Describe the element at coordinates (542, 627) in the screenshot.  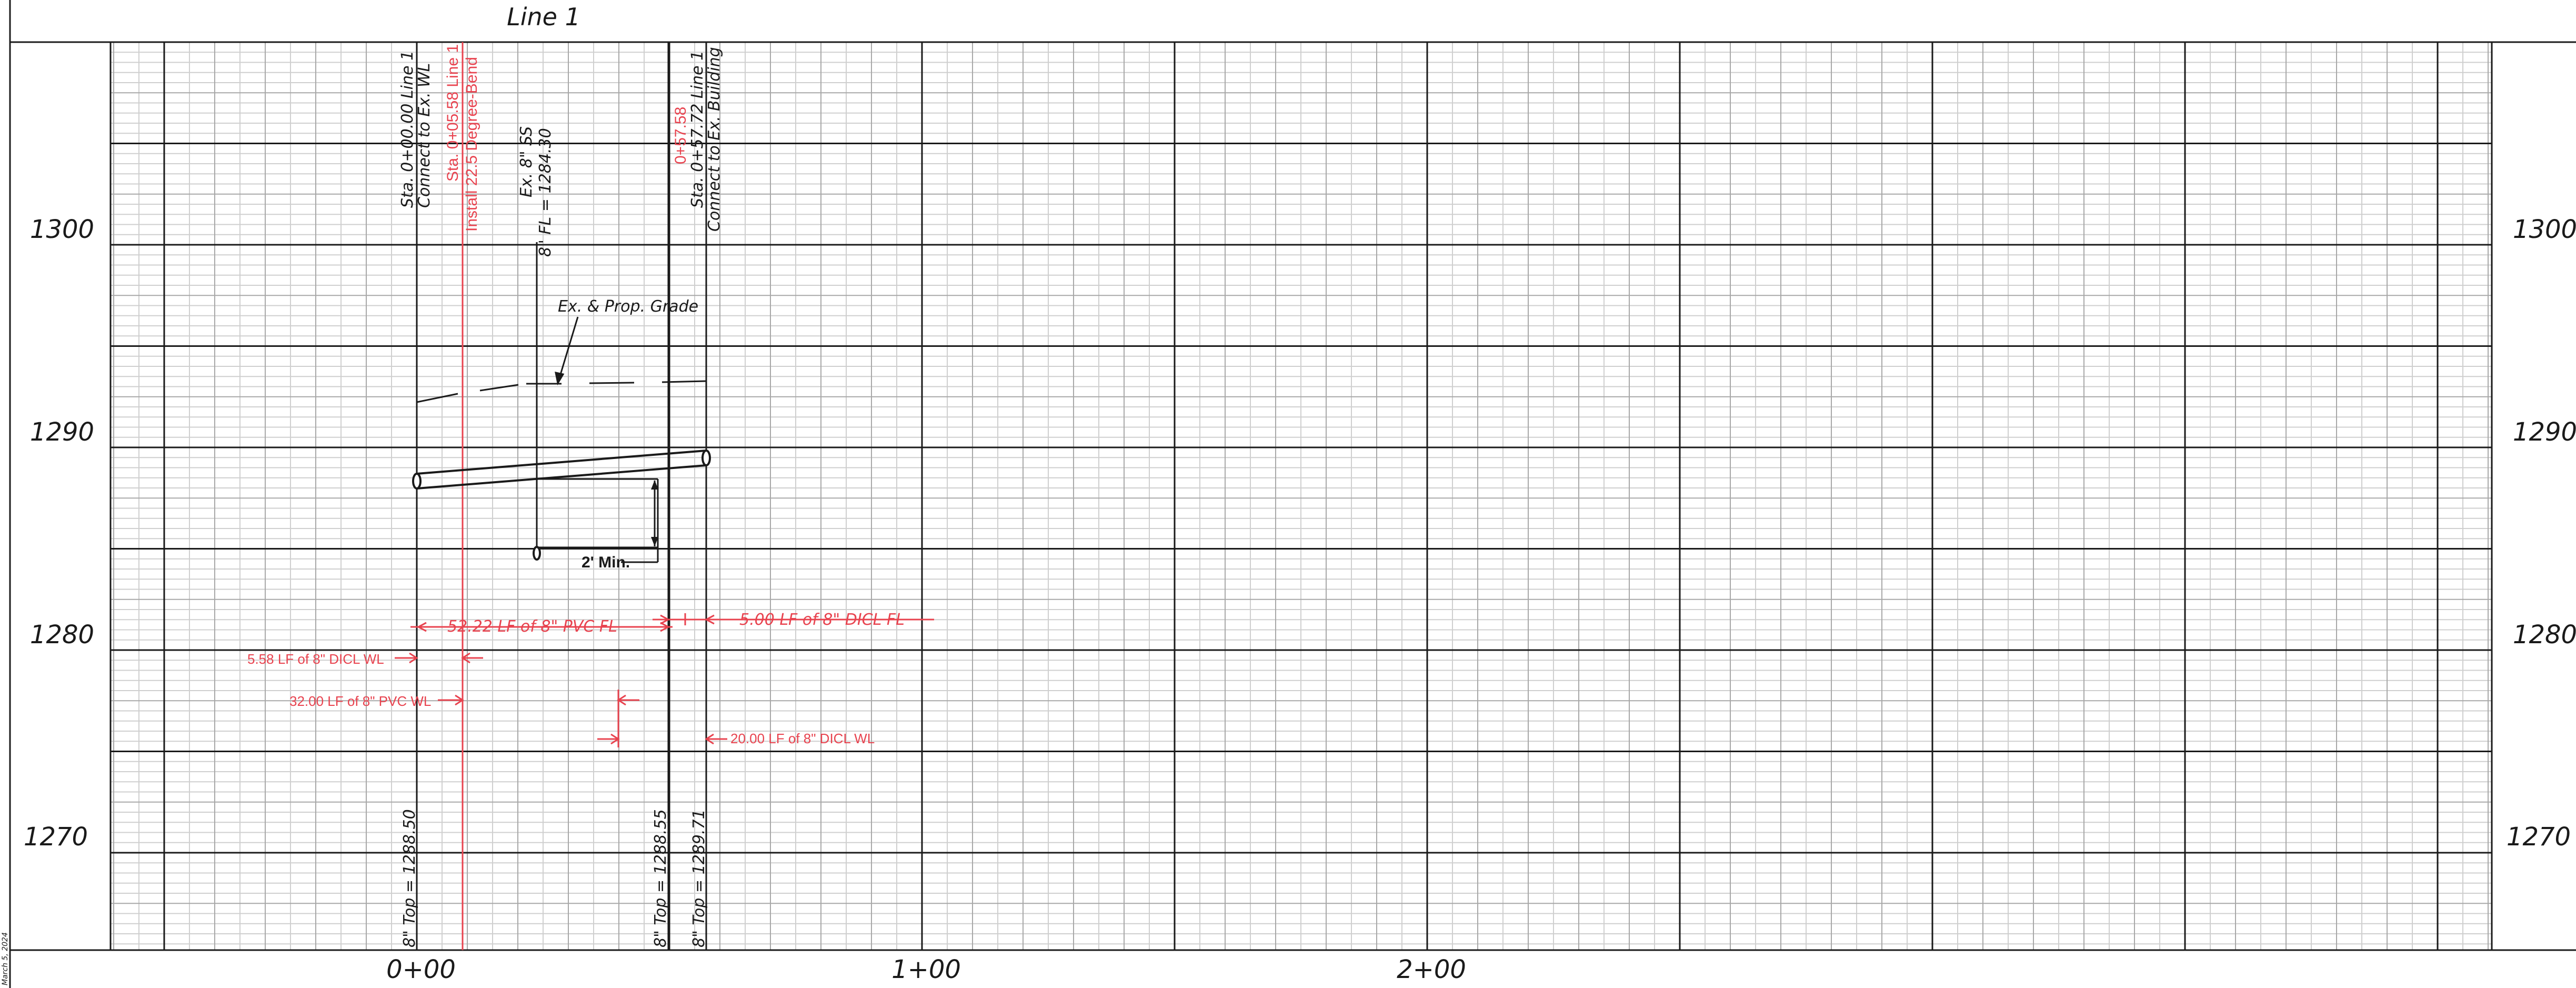
I see `pvc-fl-dimension` at that location.